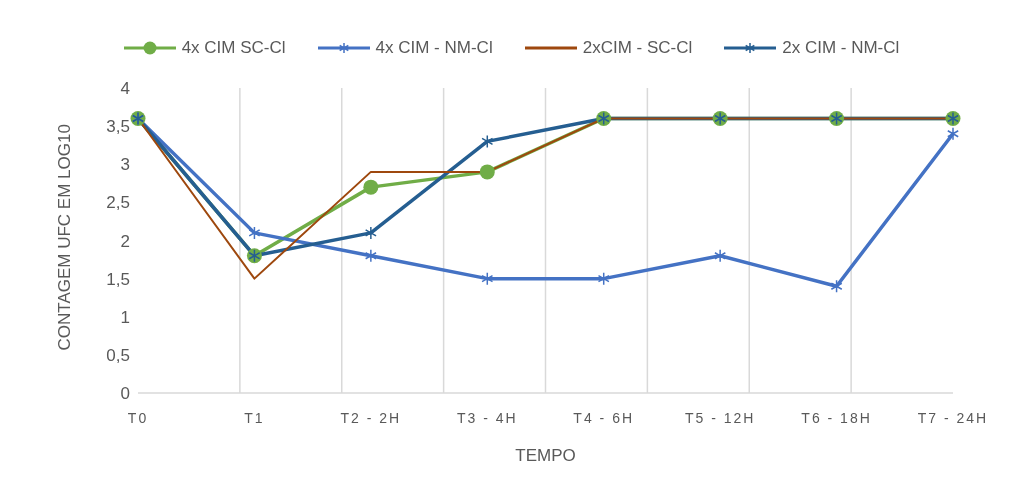 The image size is (1011, 494). What do you see at coordinates (545, 455) in the screenshot?
I see `x-axis-title: TEMPO` at bounding box center [545, 455].